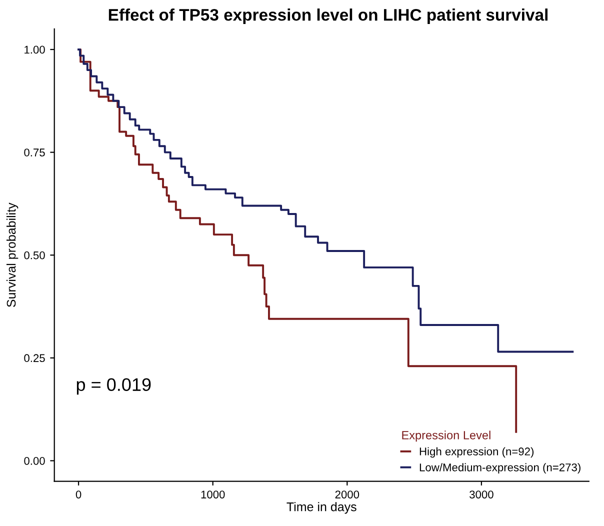 The width and height of the screenshot is (604, 526). Describe the element at coordinates (34, 460) in the screenshot. I see `y-tick-label: 0.00` at that location.